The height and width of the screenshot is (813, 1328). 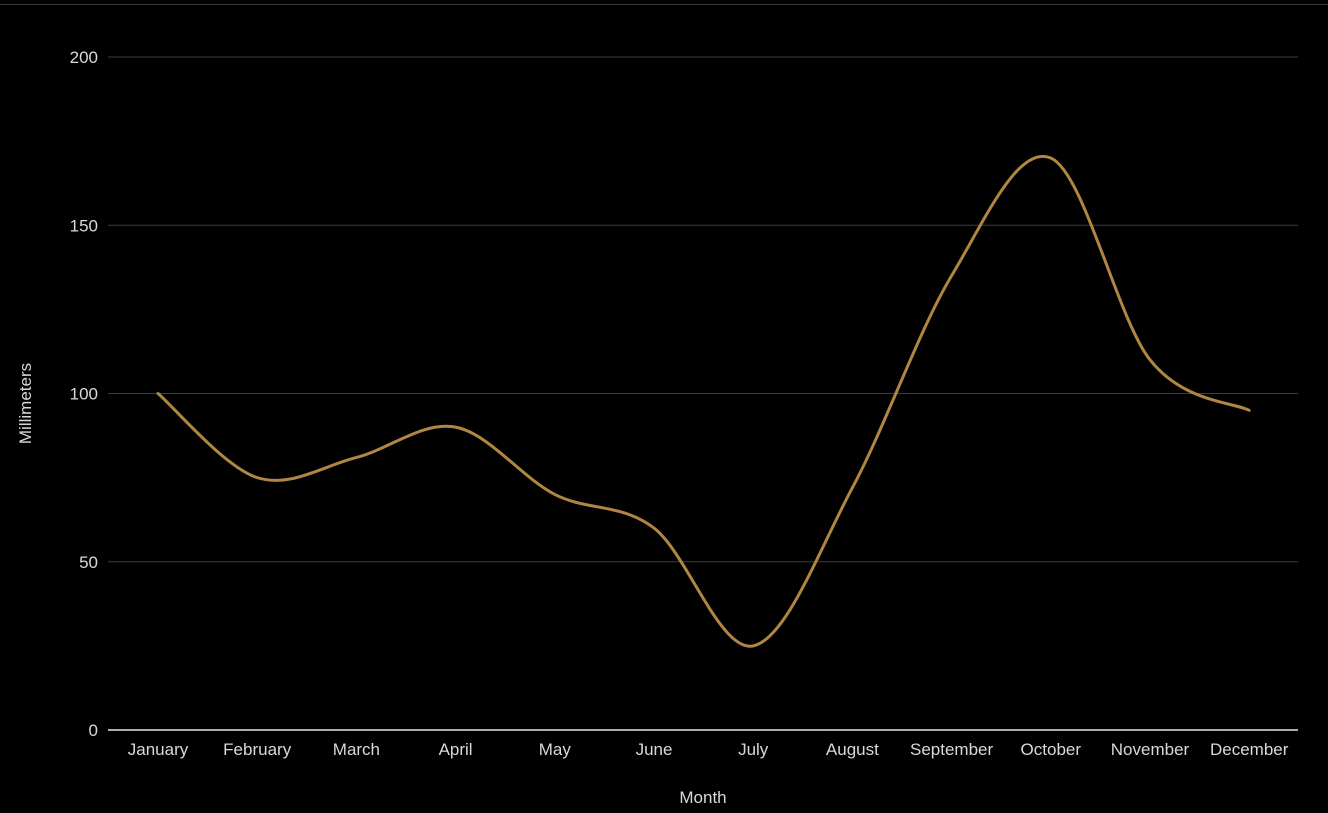 What do you see at coordinates (852, 749) in the screenshot?
I see `x-tick-label: August` at bounding box center [852, 749].